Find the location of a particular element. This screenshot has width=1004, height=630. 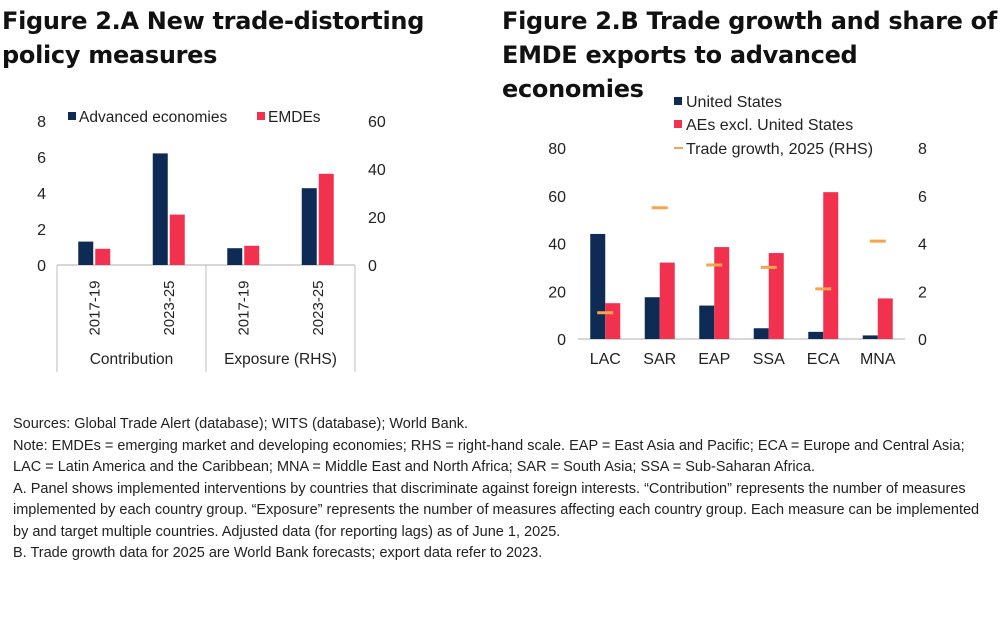

legend-label: Trade growth, 2025 (RHS) is located at coordinates (779, 149).